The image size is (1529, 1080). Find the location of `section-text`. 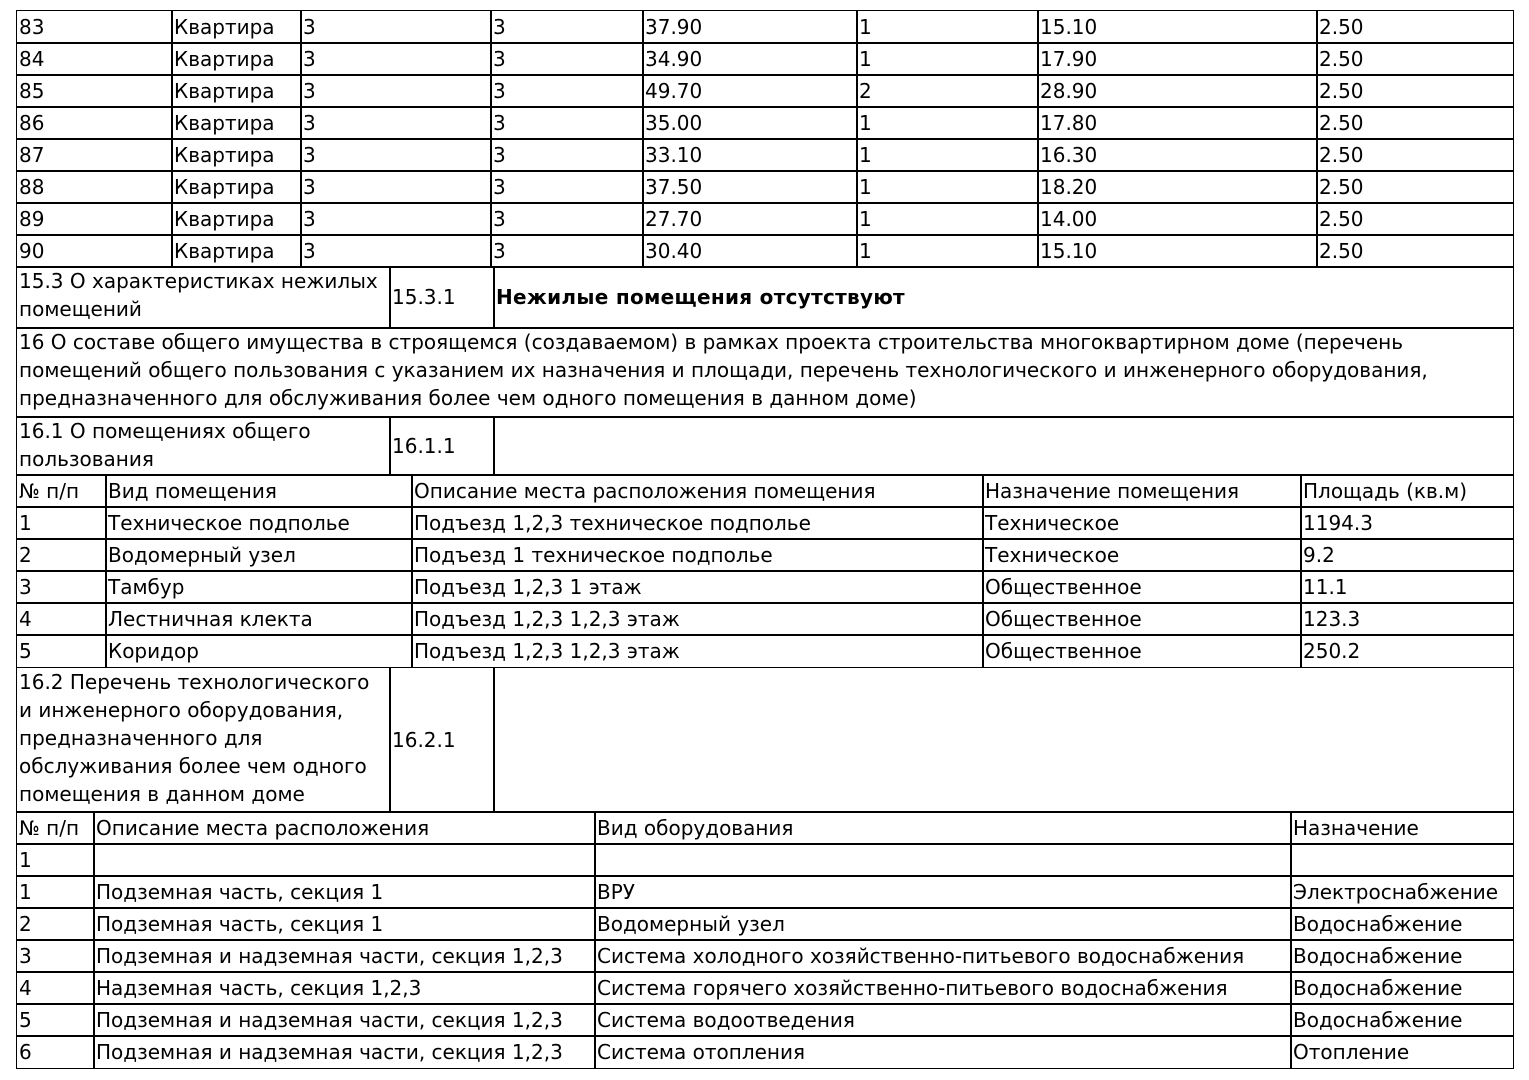

section-text is located at coordinates (1003, 446).